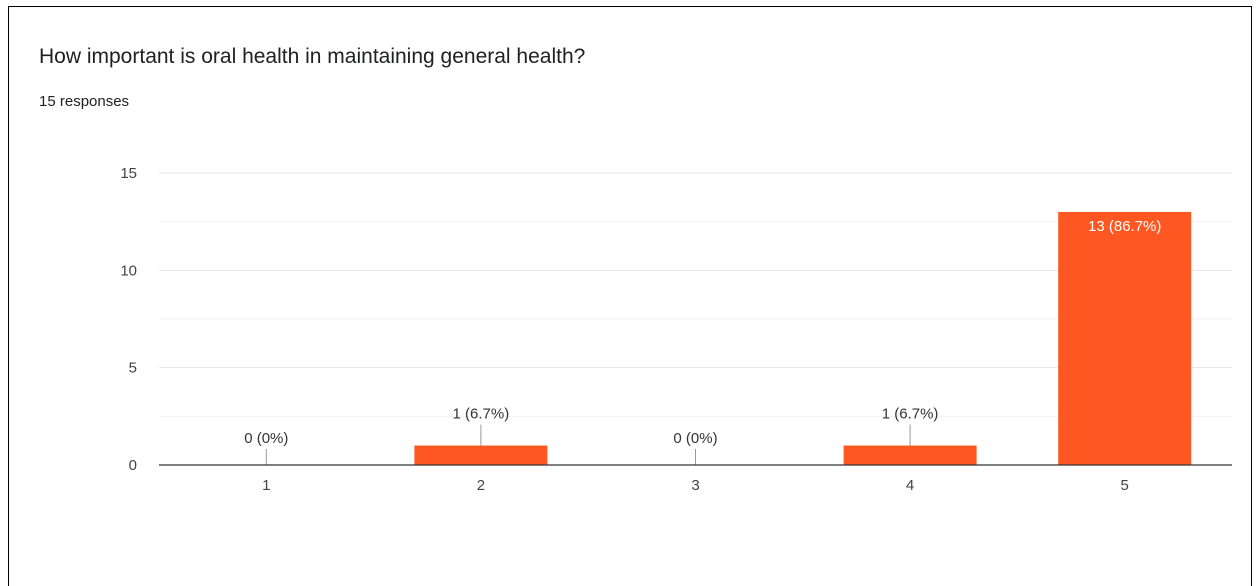 The width and height of the screenshot is (1256, 586). I want to click on y-tick-label: 10, so click(128, 270).